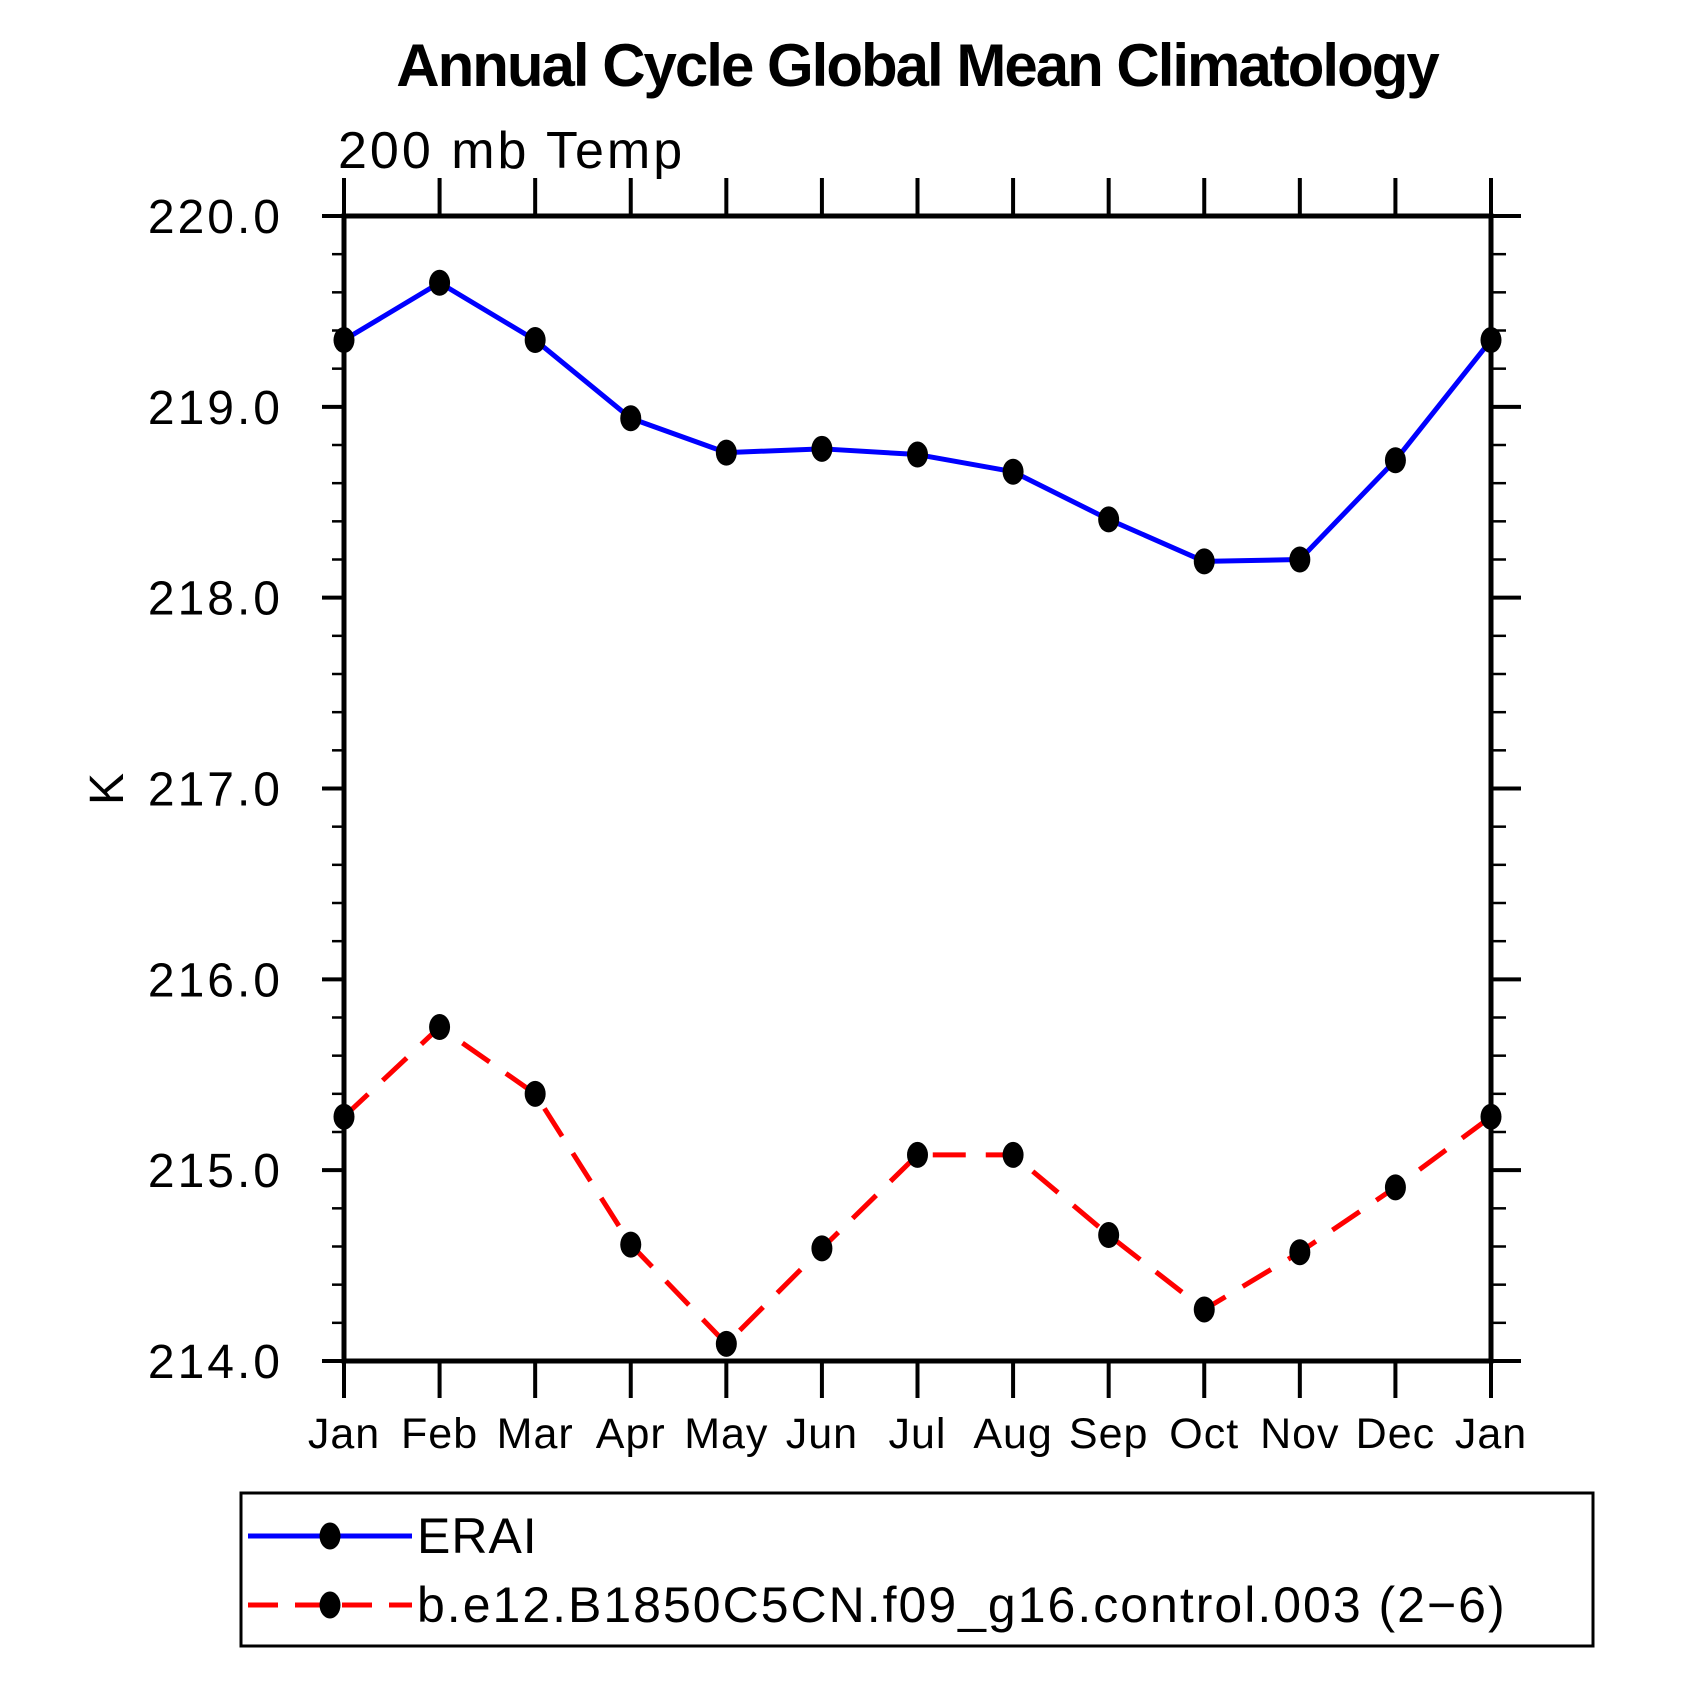 The image size is (1686, 1686). Describe the element at coordinates (107, 789) in the screenshot. I see `y-axis-label: K` at that location.